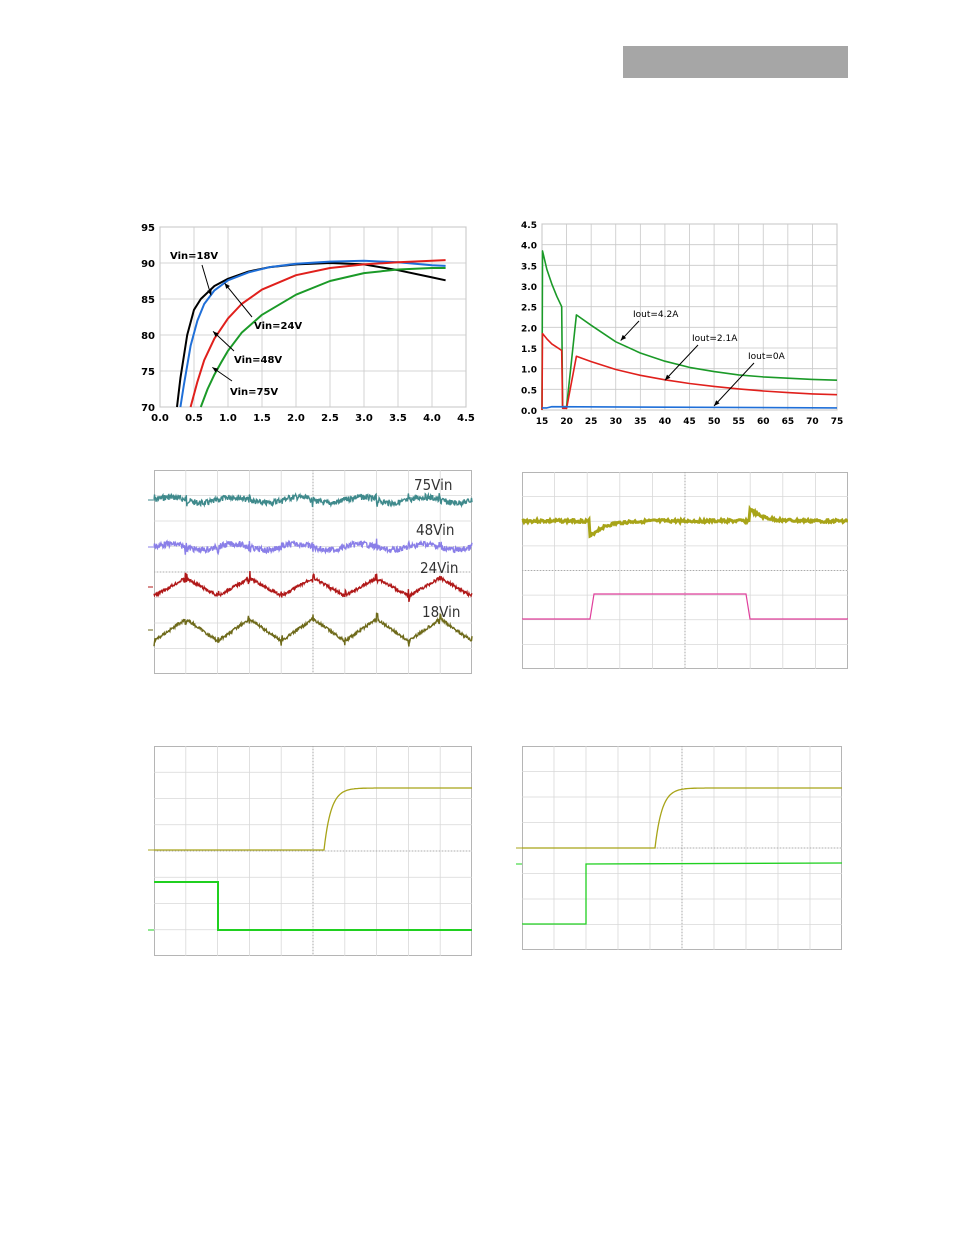 The width and height of the screenshot is (954, 1235). I want to click on transient-scope, so click(682, 572).